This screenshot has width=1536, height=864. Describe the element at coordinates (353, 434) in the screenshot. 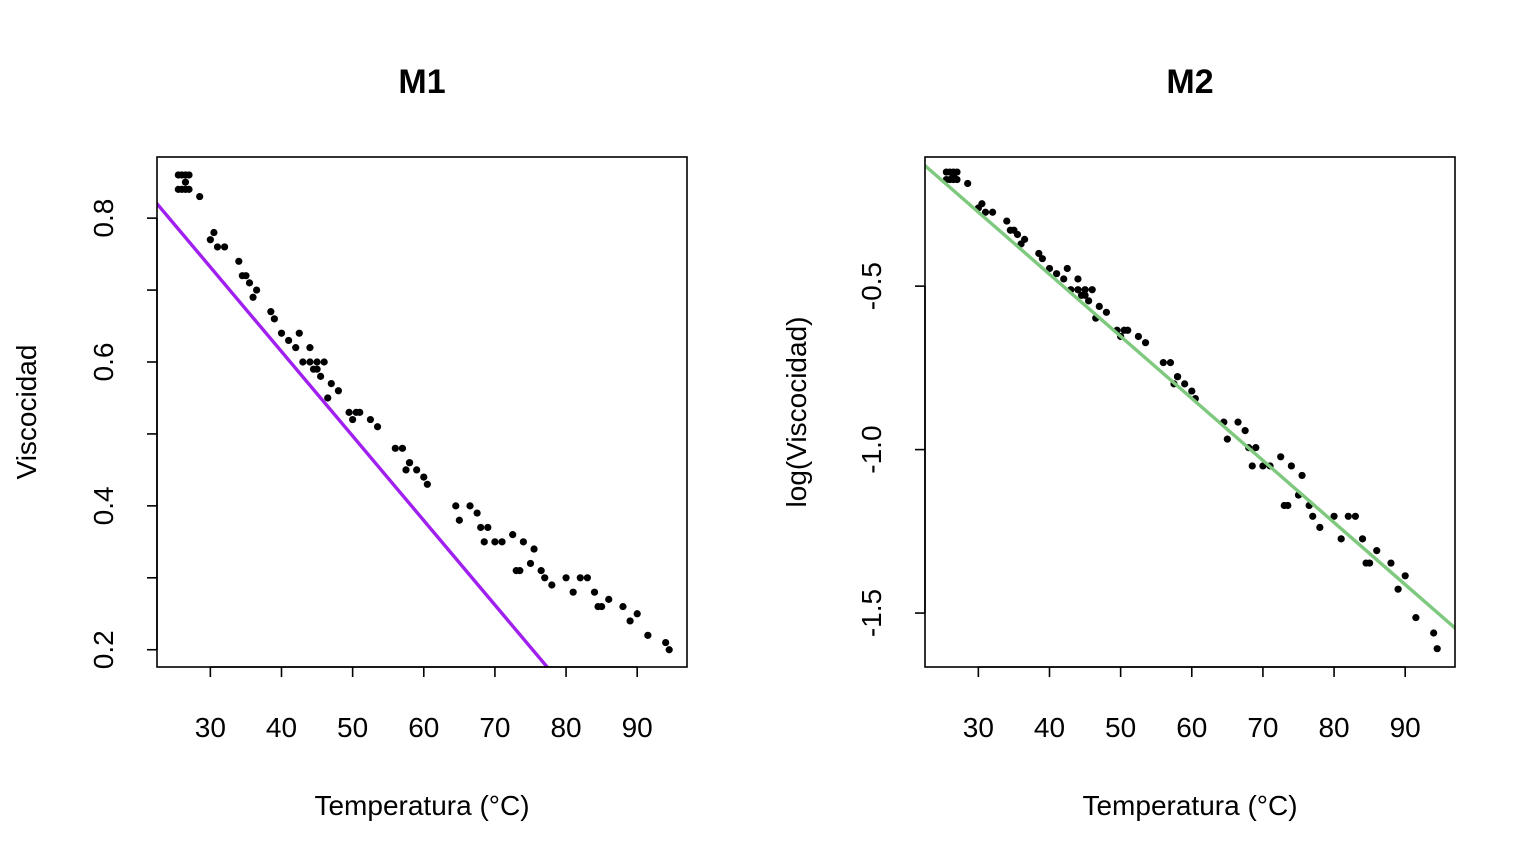

I see `regression-line` at that location.